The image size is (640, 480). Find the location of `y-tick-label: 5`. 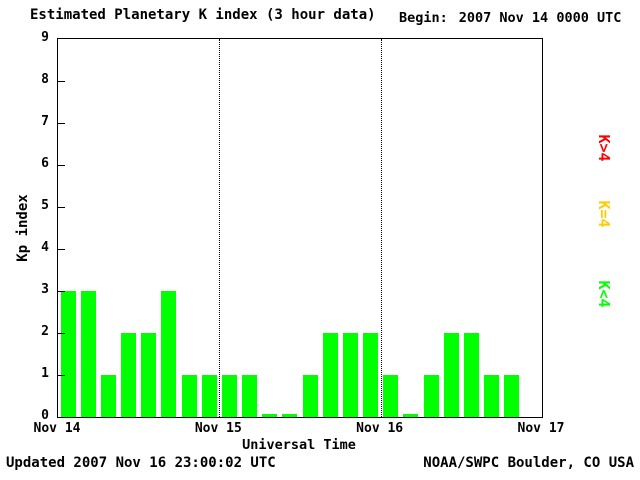

y-tick-label: 5 is located at coordinates (45, 205).